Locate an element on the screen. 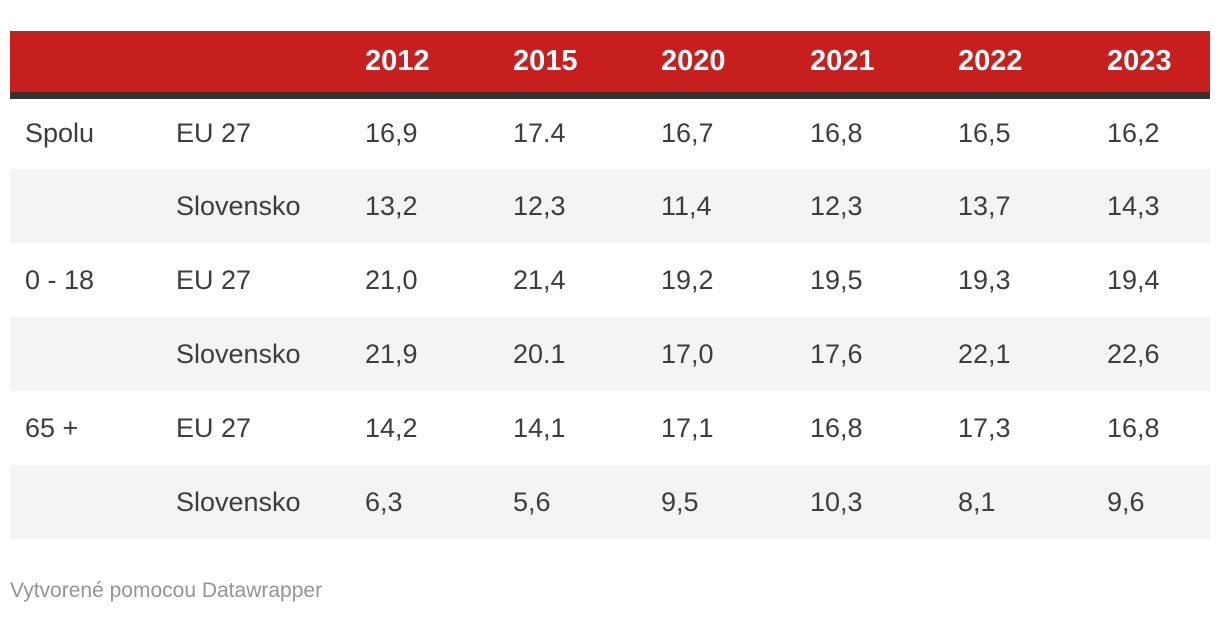 The width and height of the screenshot is (1220, 620). value-cell: 8,1 is located at coordinates (977, 501).